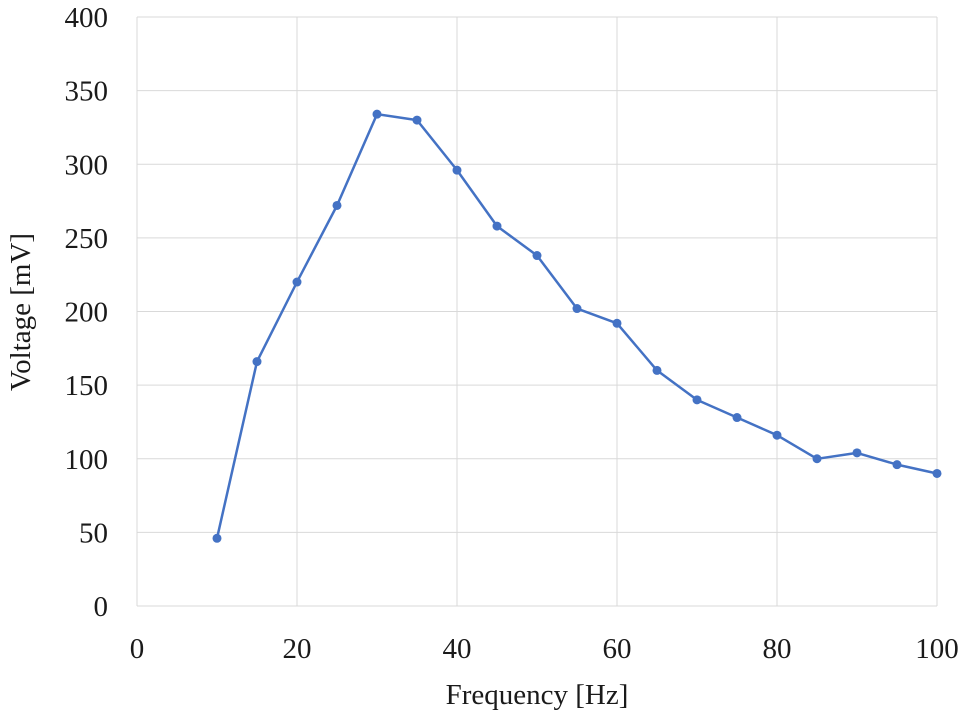 The width and height of the screenshot is (968, 723). I want to click on y-axis-title: Voltage [mV], so click(21, 312).